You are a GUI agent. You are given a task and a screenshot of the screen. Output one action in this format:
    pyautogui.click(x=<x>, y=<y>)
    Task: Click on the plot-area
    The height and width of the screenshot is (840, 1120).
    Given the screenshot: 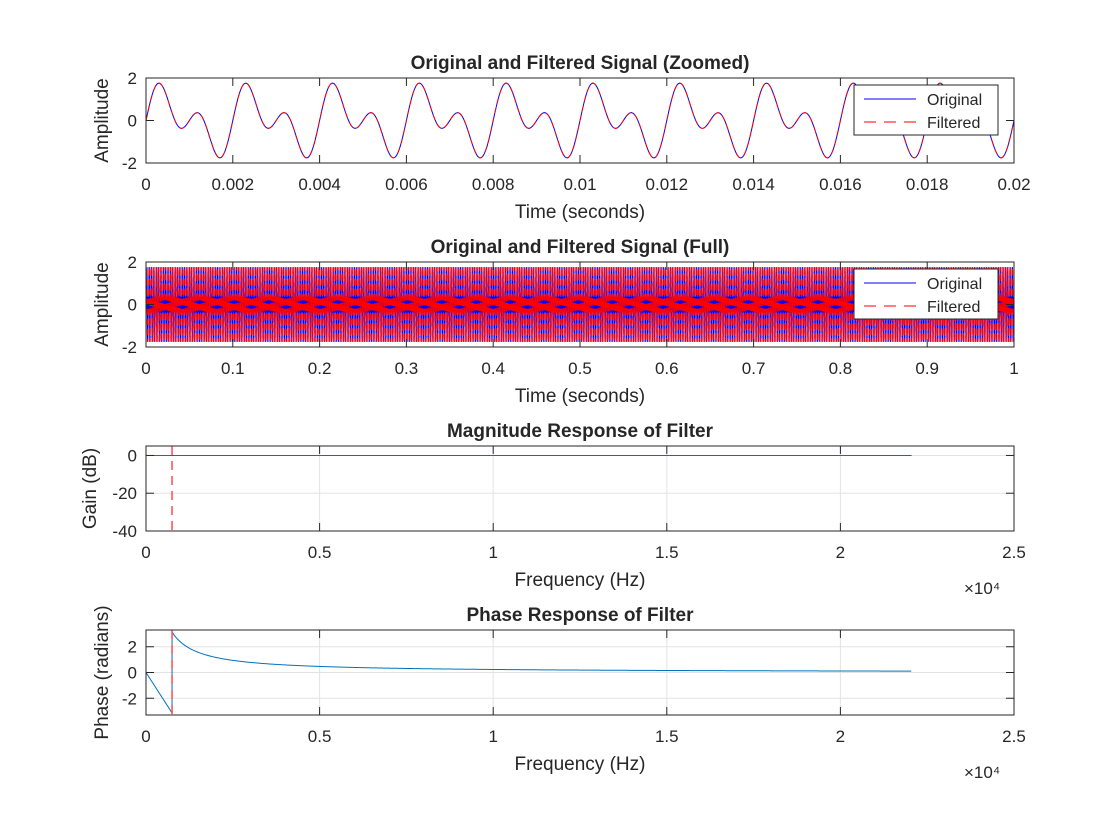 What is the action you would take?
    pyautogui.click(x=580, y=488)
    